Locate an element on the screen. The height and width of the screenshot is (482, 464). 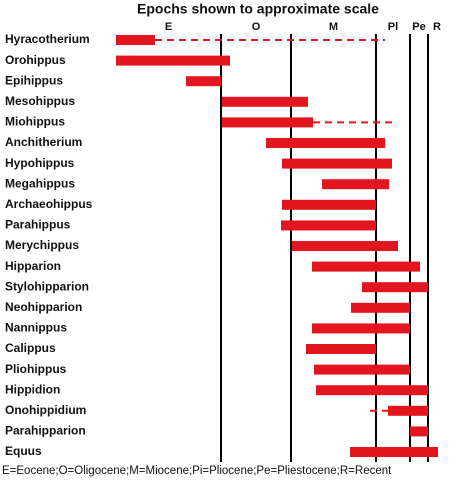
category-label: Epihippus is located at coordinates (34, 80).